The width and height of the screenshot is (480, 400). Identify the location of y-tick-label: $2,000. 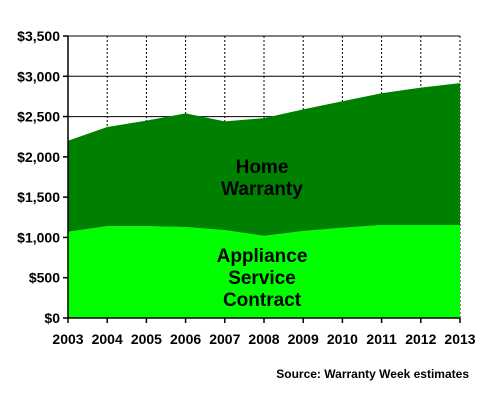
(38, 157).